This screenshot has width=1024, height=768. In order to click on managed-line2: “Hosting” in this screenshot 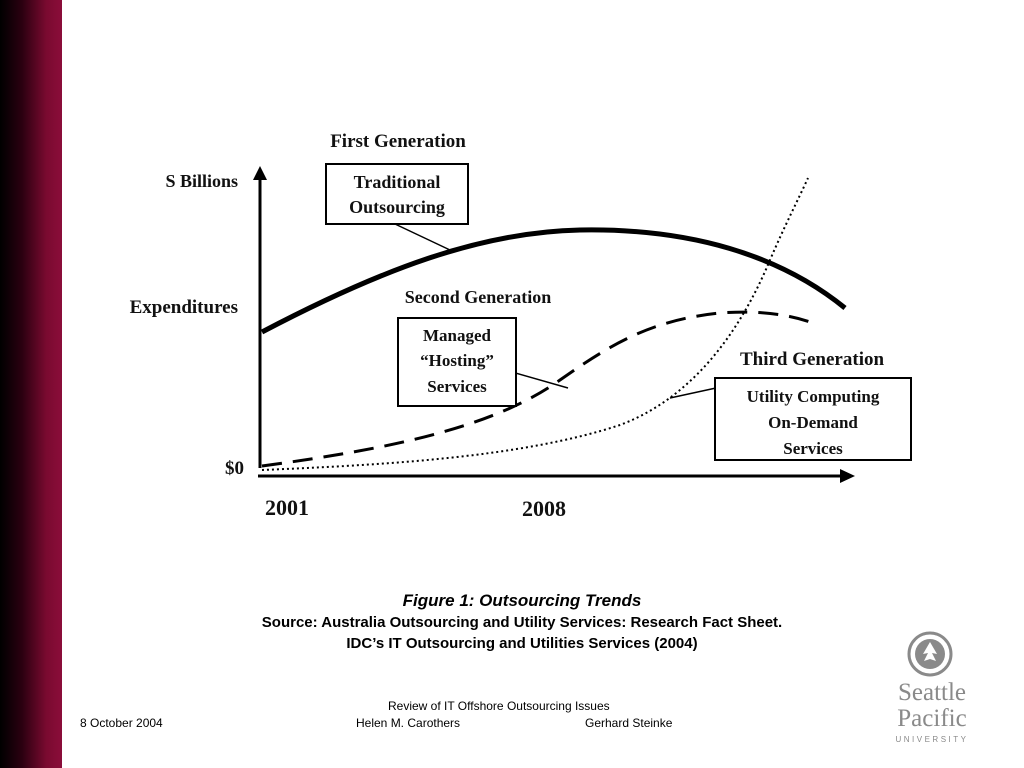, I will do `click(457, 360)`.